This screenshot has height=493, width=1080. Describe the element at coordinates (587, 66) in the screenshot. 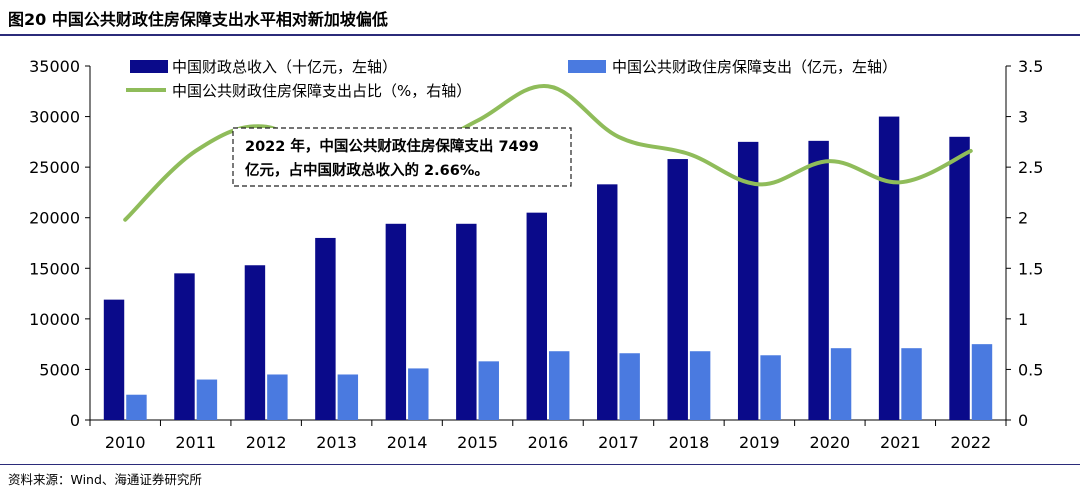

I see `legend-swatch-housing` at that location.